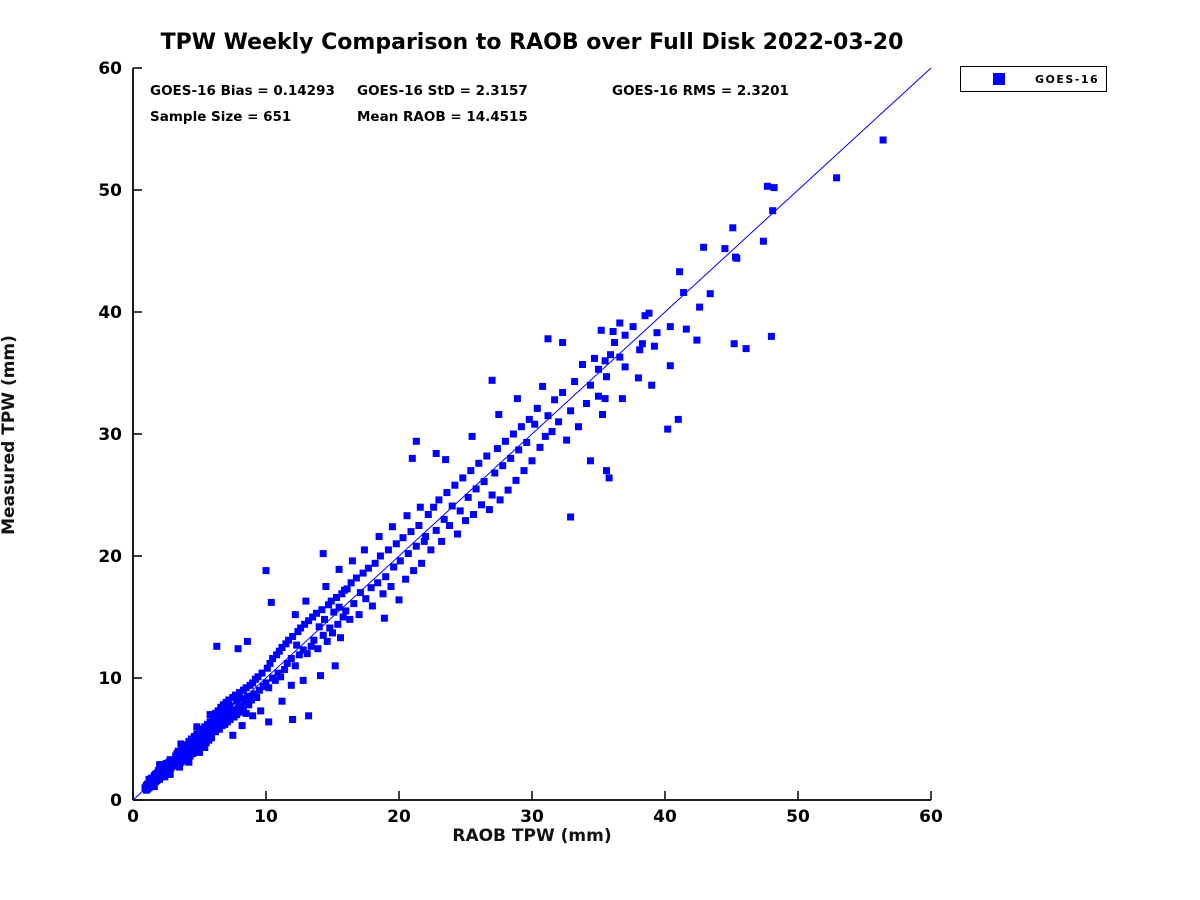  Describe the element at coordinates (110, 191) in the screenshot. I see `y-tick-label: 50` at that location.